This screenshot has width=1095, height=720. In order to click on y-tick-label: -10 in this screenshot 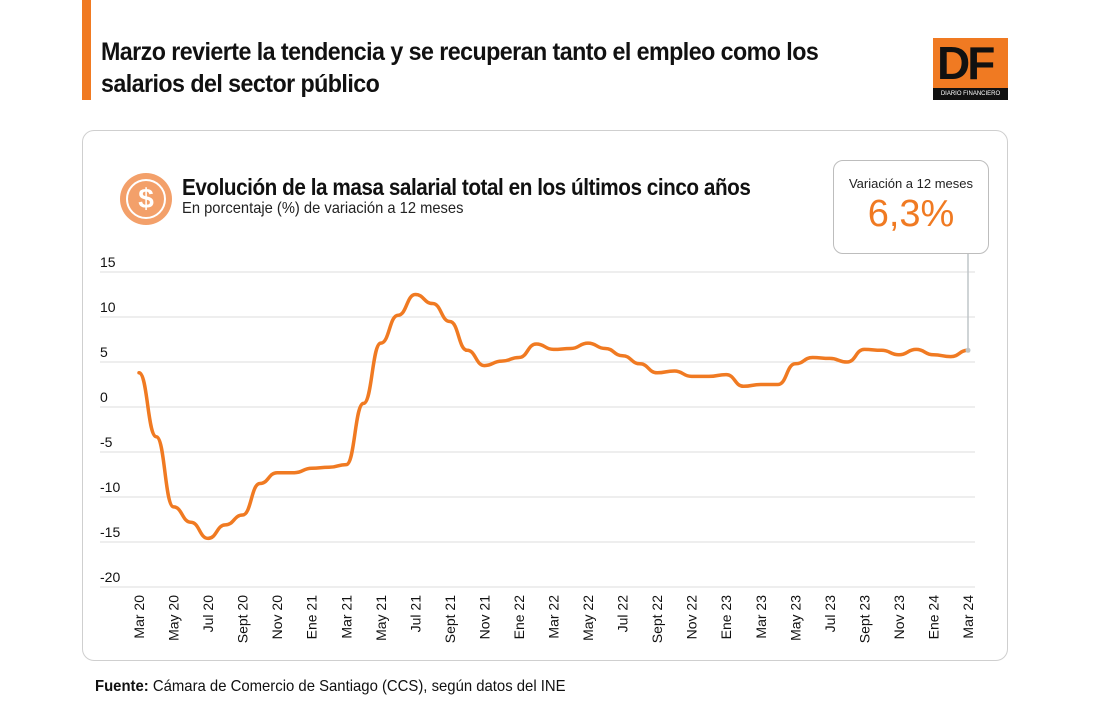, I will do `click(110, 487)`.